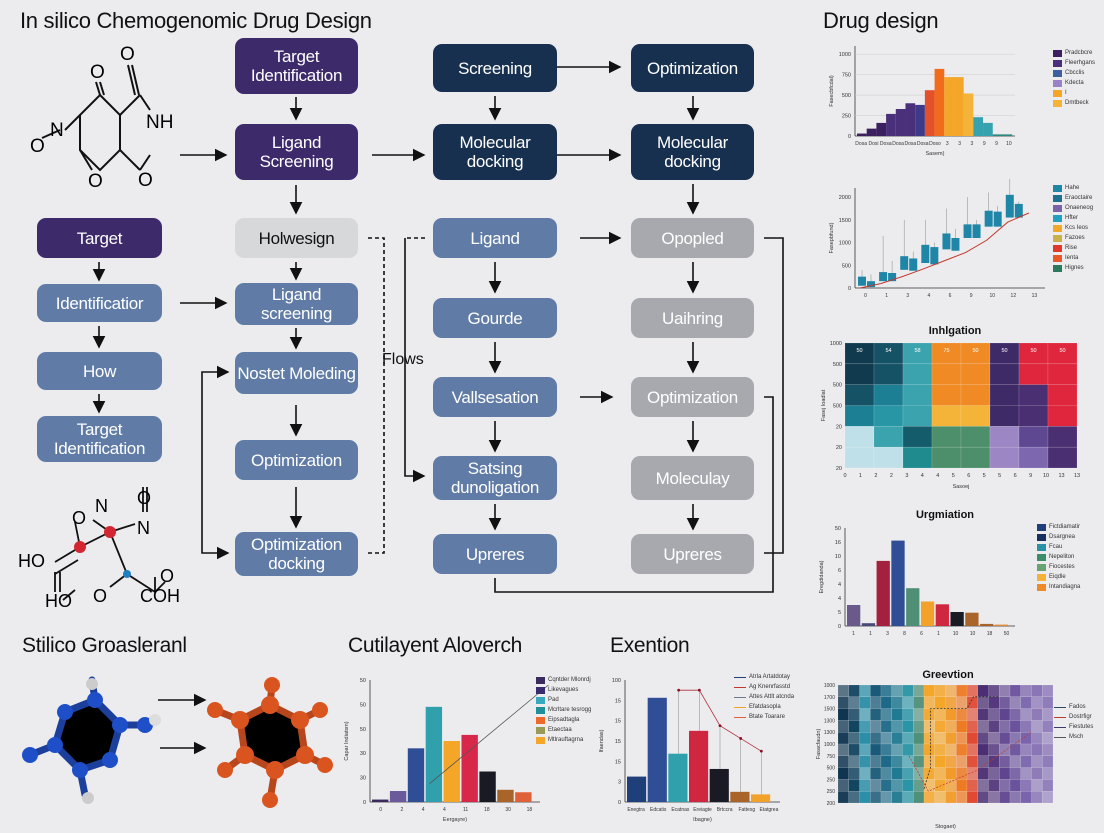 The image size is (1104, 833). Describe the element at coordinates (296, 554) in the screenshot. I see `flow-node-optimization-docking: Optimization docking` at that location.